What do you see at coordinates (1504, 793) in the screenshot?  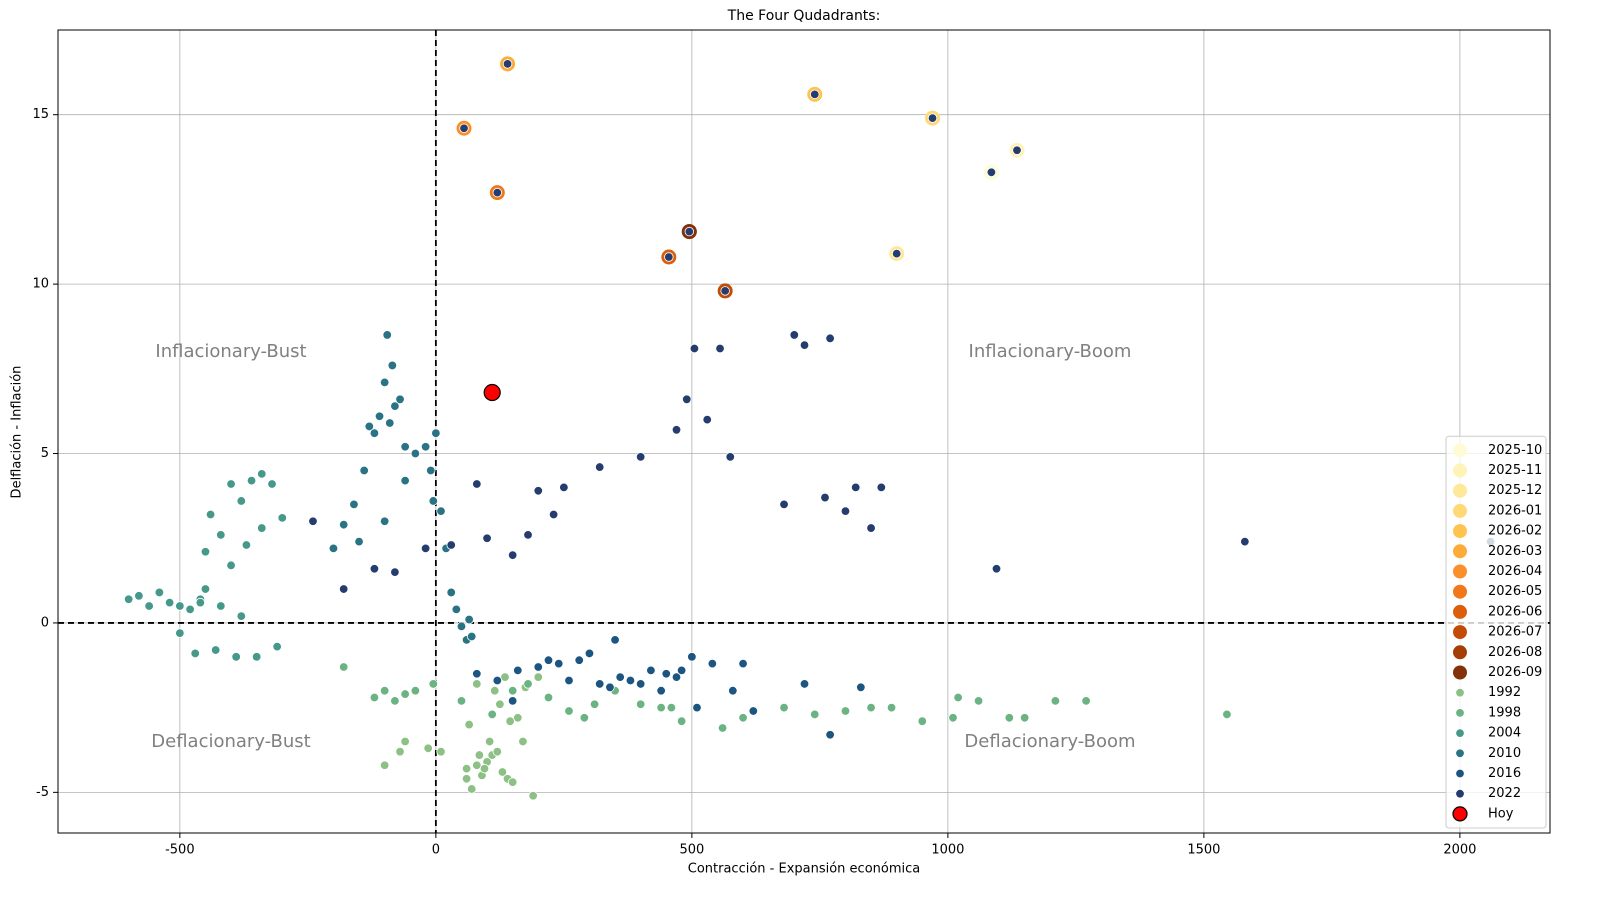 I see `legend-label: 2022` at bounding box center [1504, 793].